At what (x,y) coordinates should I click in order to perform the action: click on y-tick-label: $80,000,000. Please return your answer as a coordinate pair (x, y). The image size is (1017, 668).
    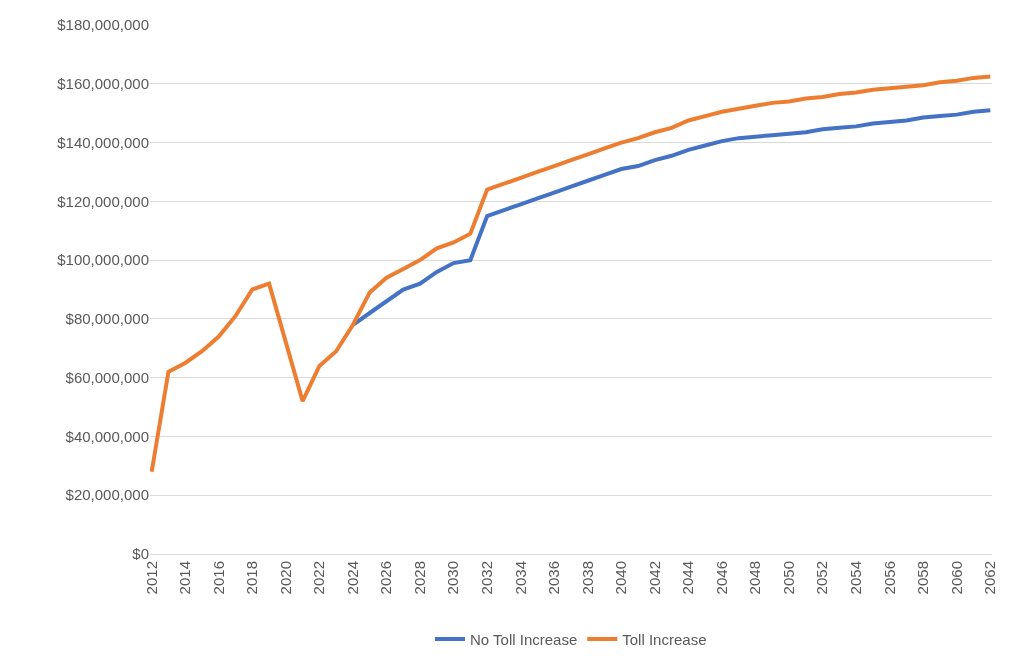
    Looking at the image, I should click on (107, 319).